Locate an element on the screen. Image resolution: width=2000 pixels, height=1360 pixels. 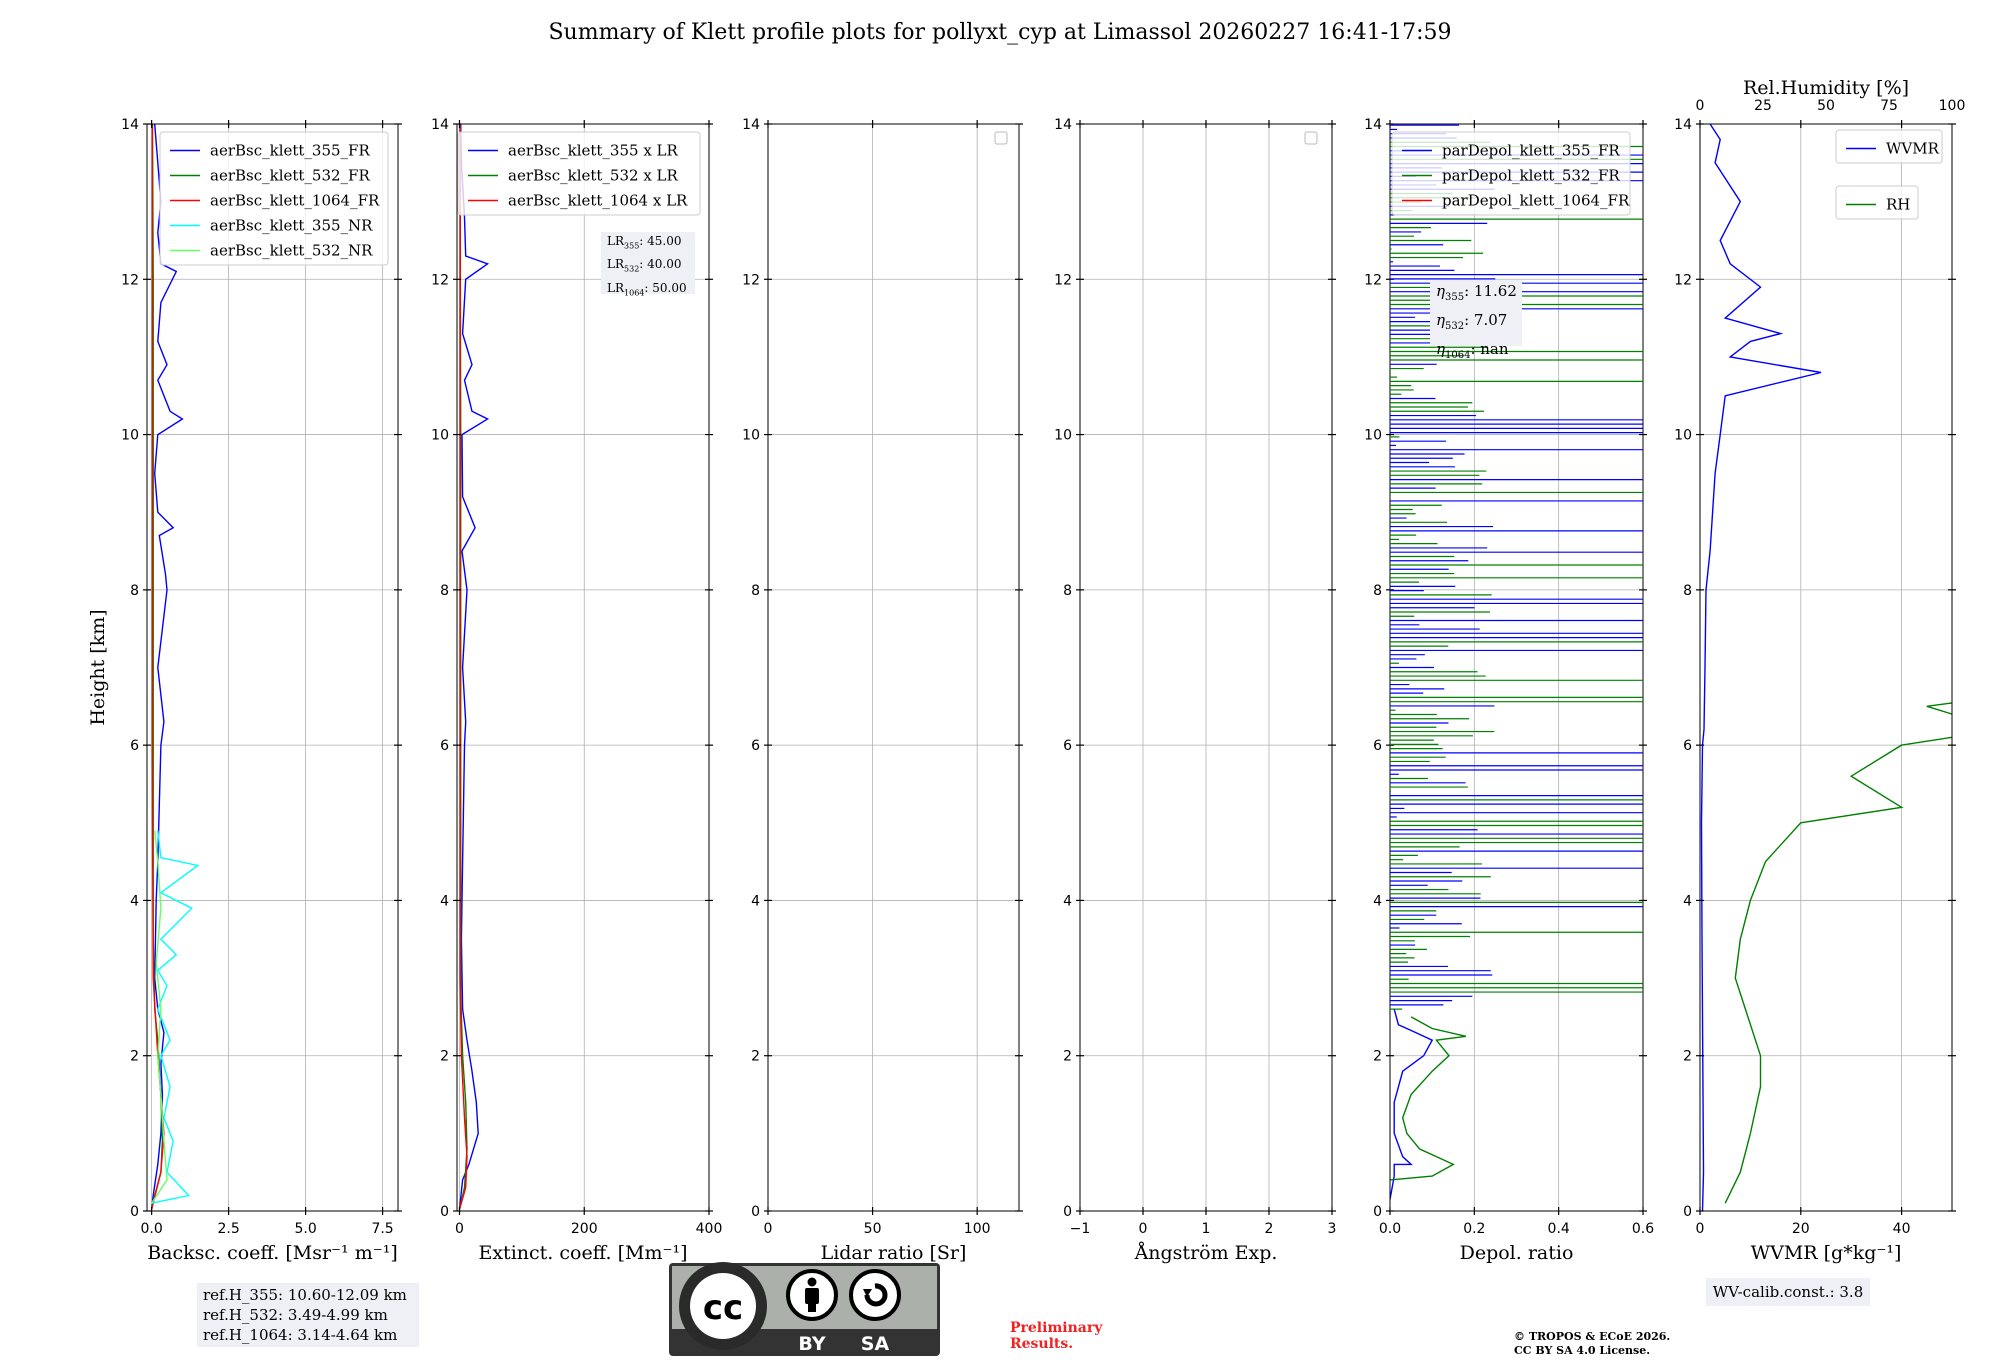
ref-h-1064: ref.H_1064: 3.14-4.64 km is located at coordinates (300, 1335).